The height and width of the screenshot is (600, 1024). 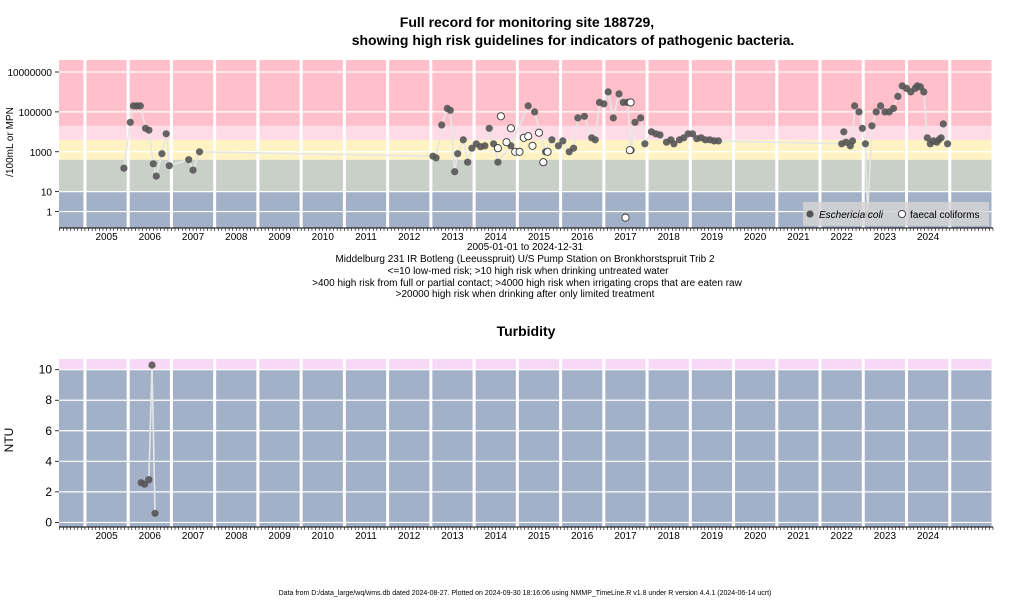 What do you see at coordinates (810, 214) in the screenshot?
I see `legend-marker-ecoli` at bounding box center [810, 214].